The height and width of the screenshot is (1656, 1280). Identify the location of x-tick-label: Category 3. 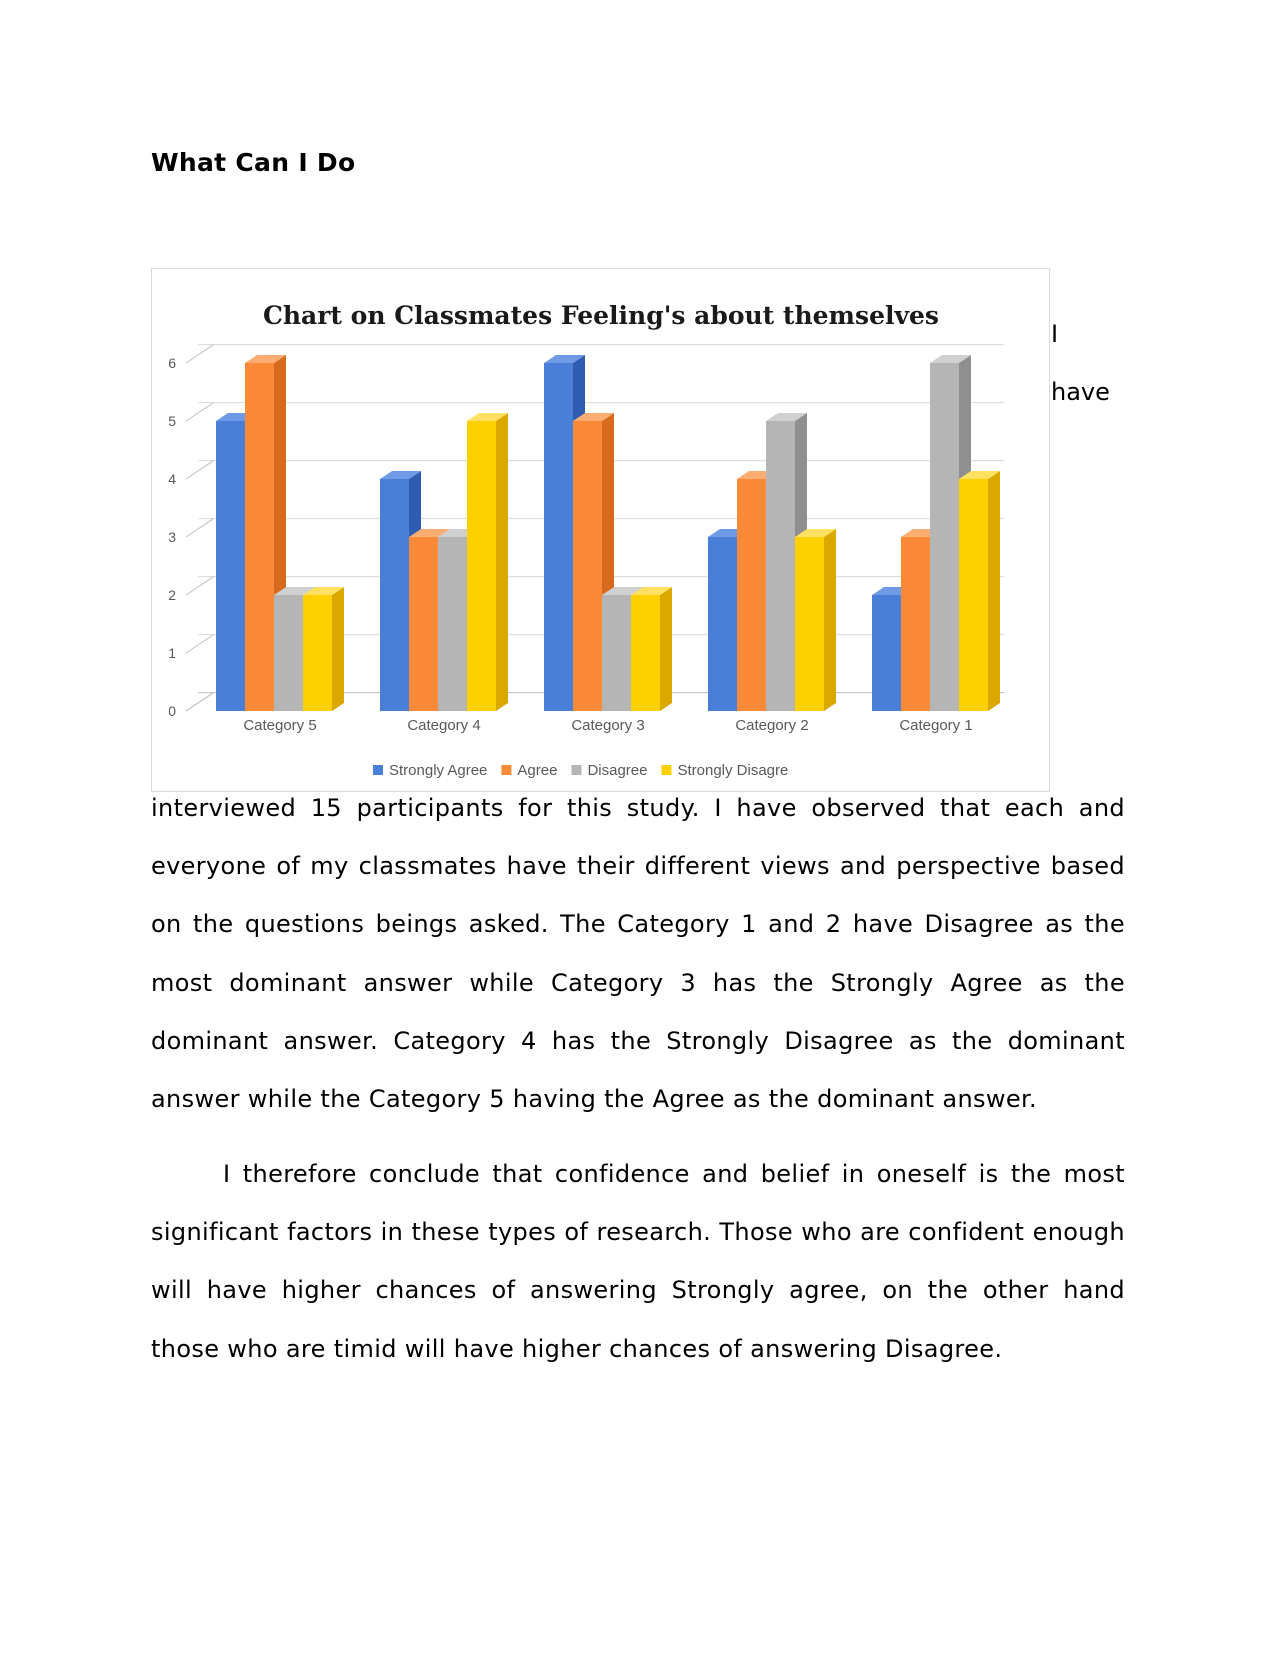
(607, 725).